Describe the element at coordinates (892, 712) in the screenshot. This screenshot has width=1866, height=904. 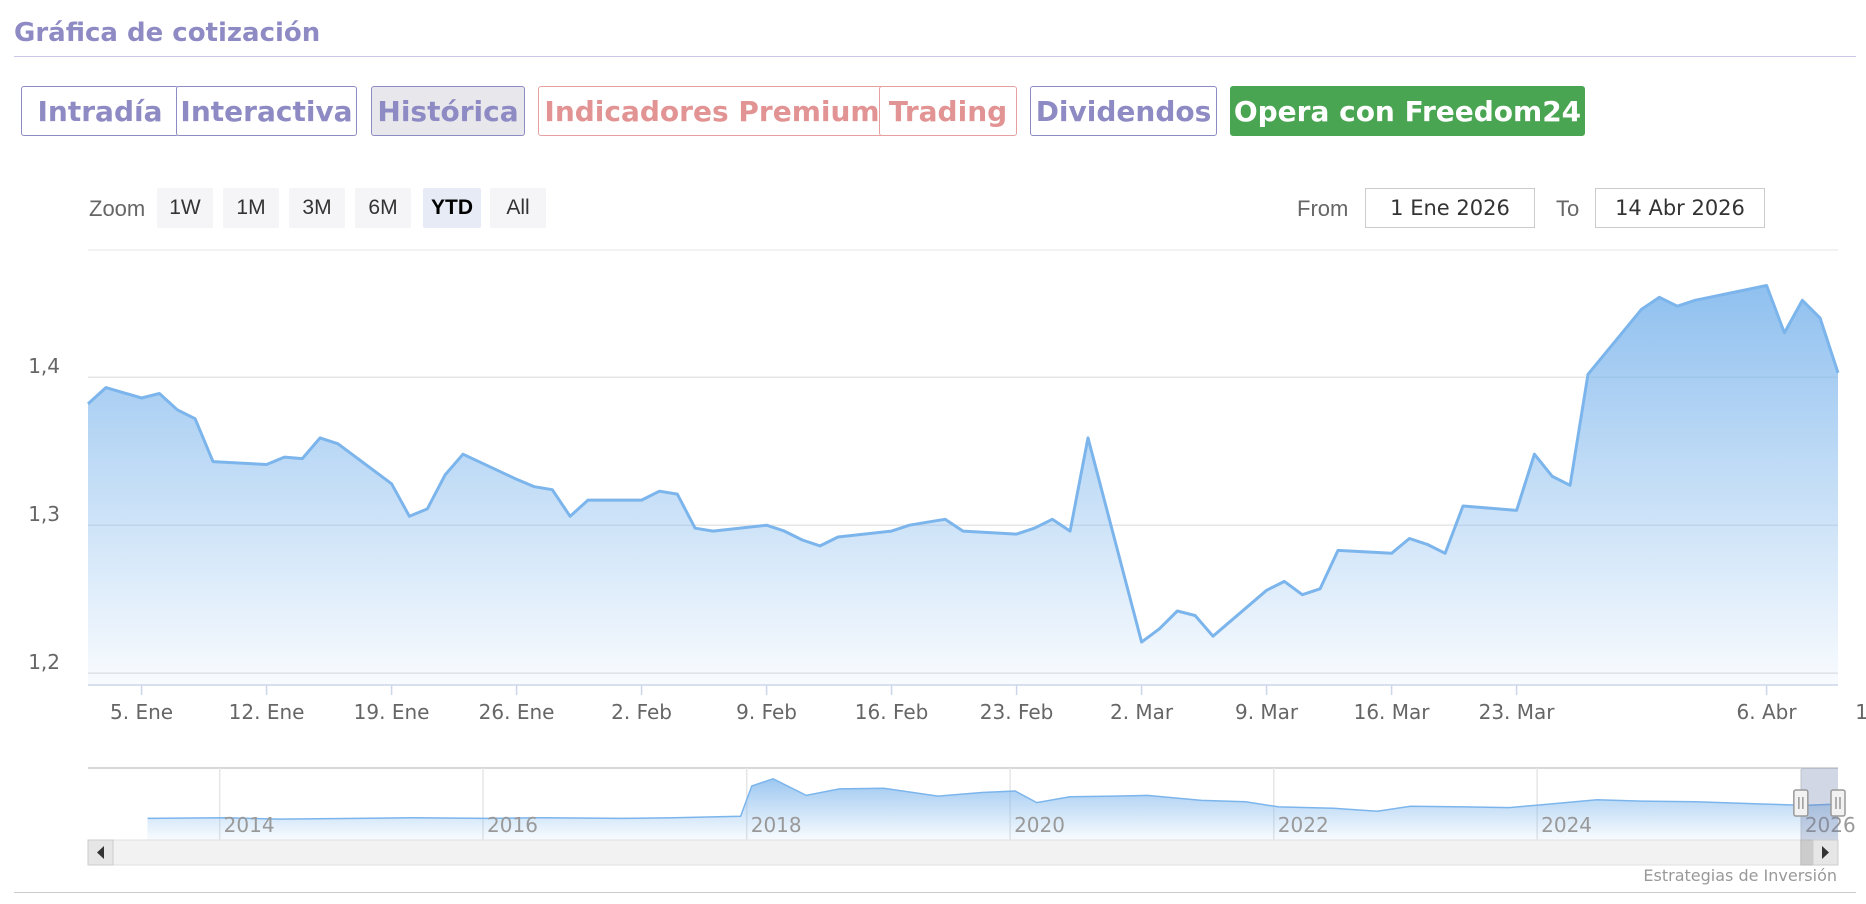
I see `x-tick-label: 16. Feb` at that location.